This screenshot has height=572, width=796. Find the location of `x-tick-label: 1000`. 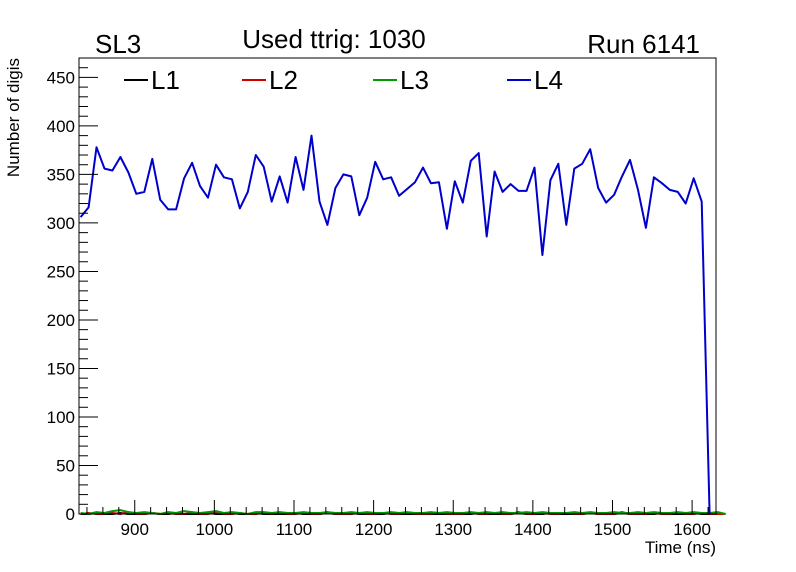

x-tick-label: 1000 is located at coordinates (214, 529).